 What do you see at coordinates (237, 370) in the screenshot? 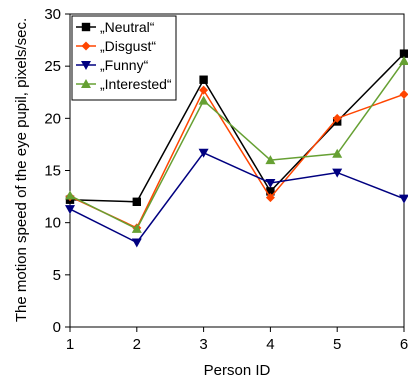
I see `x-axis-title: Person ID` at bounding box center [237, 370].